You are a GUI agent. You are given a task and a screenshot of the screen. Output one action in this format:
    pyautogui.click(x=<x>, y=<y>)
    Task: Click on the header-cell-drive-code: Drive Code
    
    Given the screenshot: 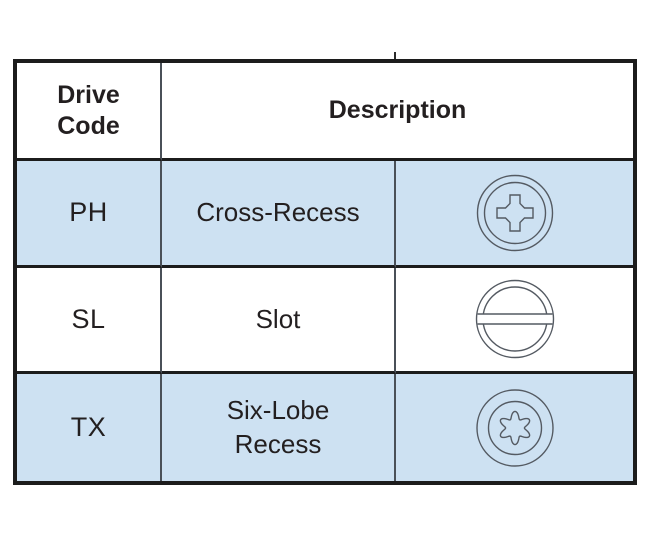 What is the action you would take?
    pyautogui.click(x=89, y=112)
    